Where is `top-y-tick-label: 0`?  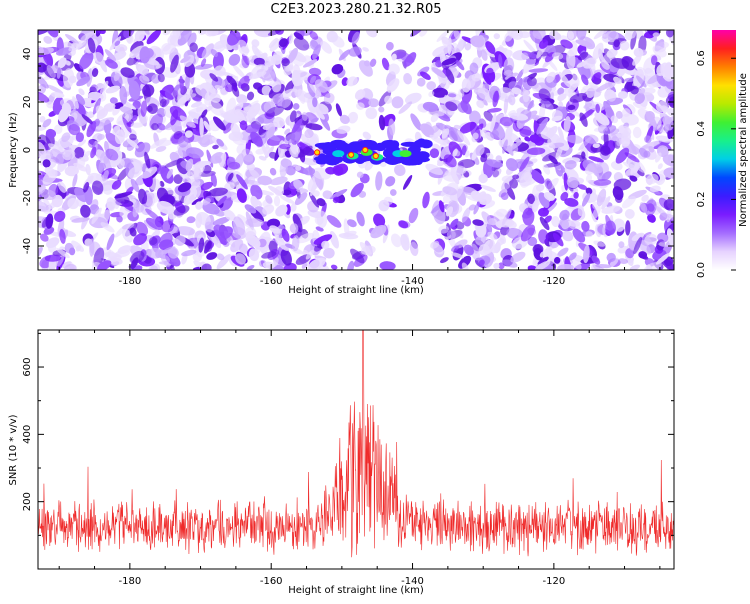
top-y-tick-label: 0 is located at coordinates (27, 150).